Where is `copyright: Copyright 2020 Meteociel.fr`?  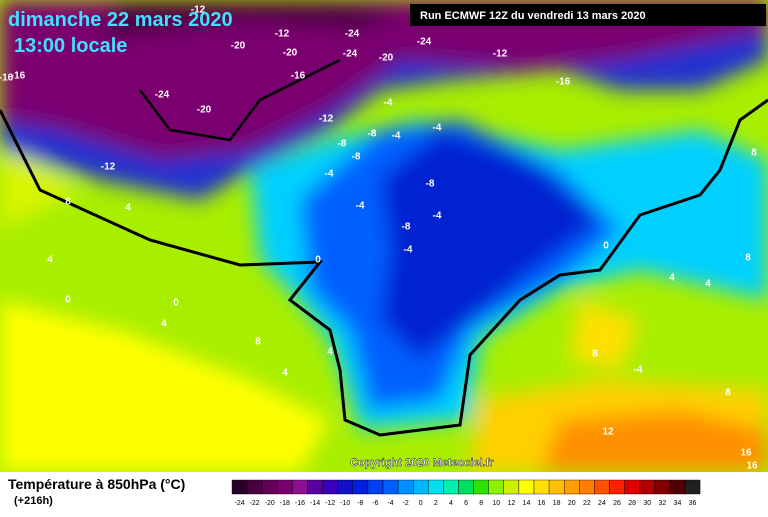
copyright: Copyright 2020 Meteociel.fr is located at coordinates (422, 463).